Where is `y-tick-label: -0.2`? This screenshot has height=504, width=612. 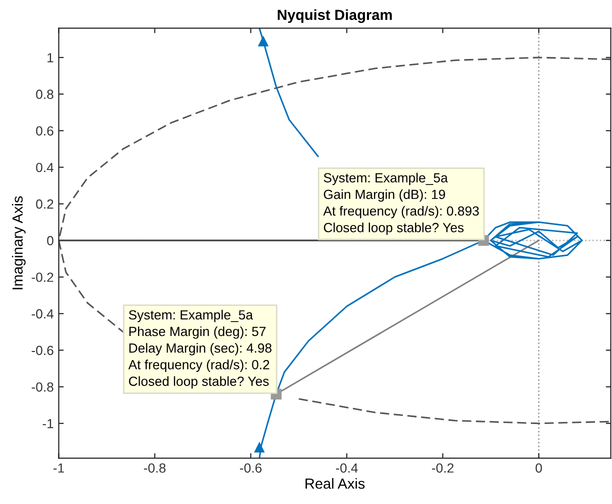 y-tick-label: -0.2 is located at coordinates (43, 277).